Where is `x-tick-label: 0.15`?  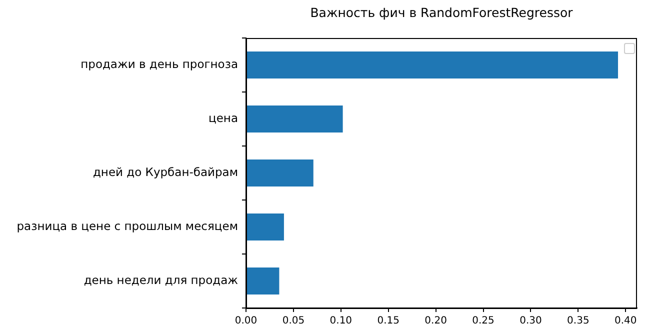
x-tick-label: 0.15 is located at coordinates (388, 321).